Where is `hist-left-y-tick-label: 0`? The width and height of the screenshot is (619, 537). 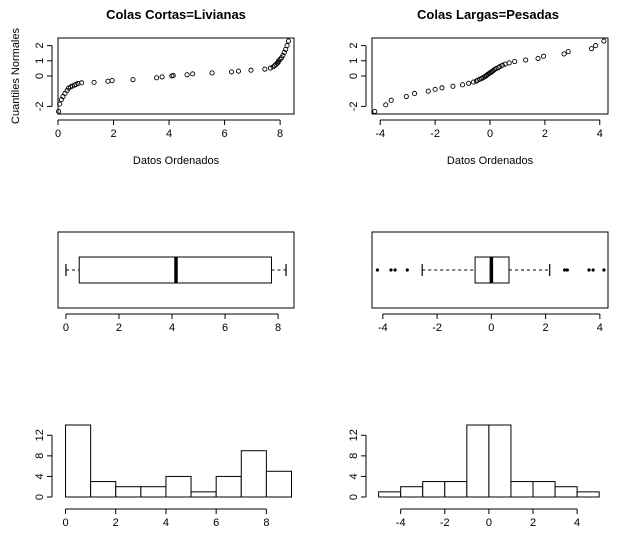
hist-left-y-tick-label: 0 is located at coordinates (40, 497).